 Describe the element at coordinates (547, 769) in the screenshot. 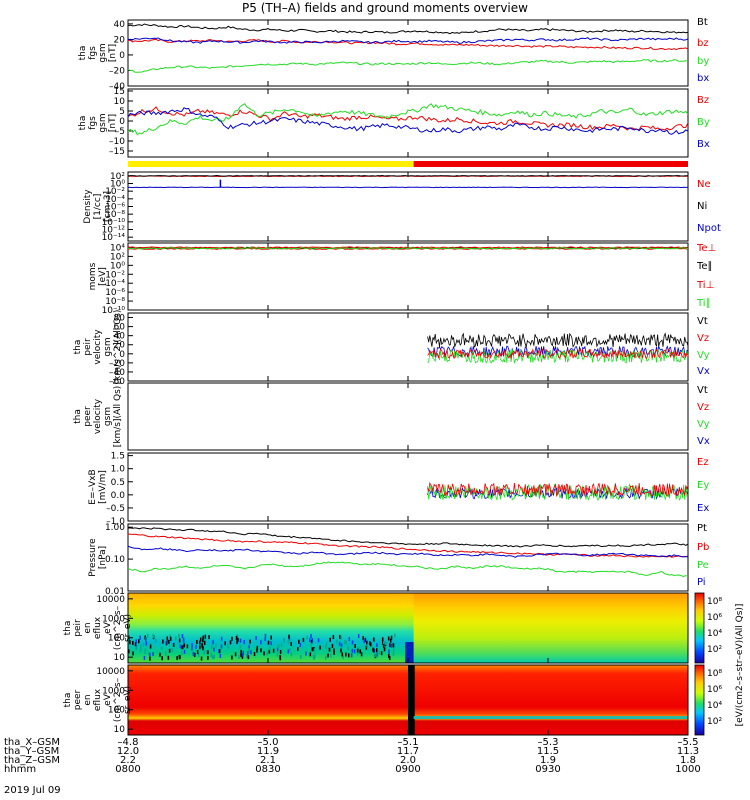

I see `ephem-value: 0930` at that location.